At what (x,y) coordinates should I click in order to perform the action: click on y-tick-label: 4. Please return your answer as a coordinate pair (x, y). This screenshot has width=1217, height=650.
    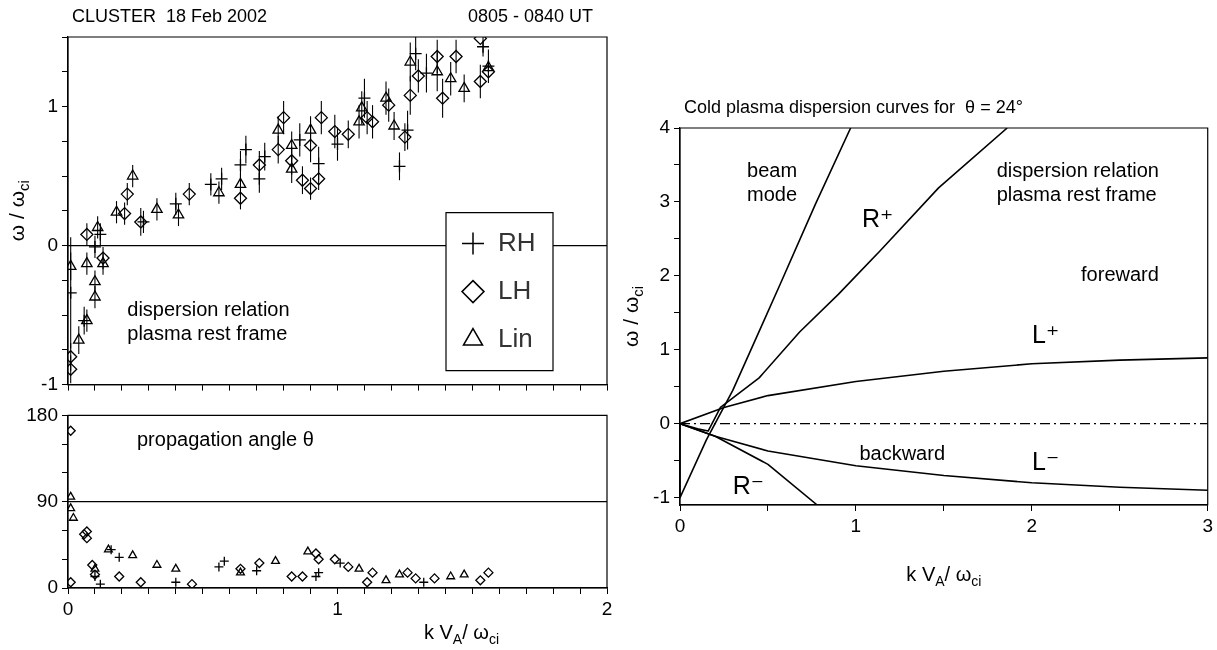
    Looking at the image, I should click on (665, 127).